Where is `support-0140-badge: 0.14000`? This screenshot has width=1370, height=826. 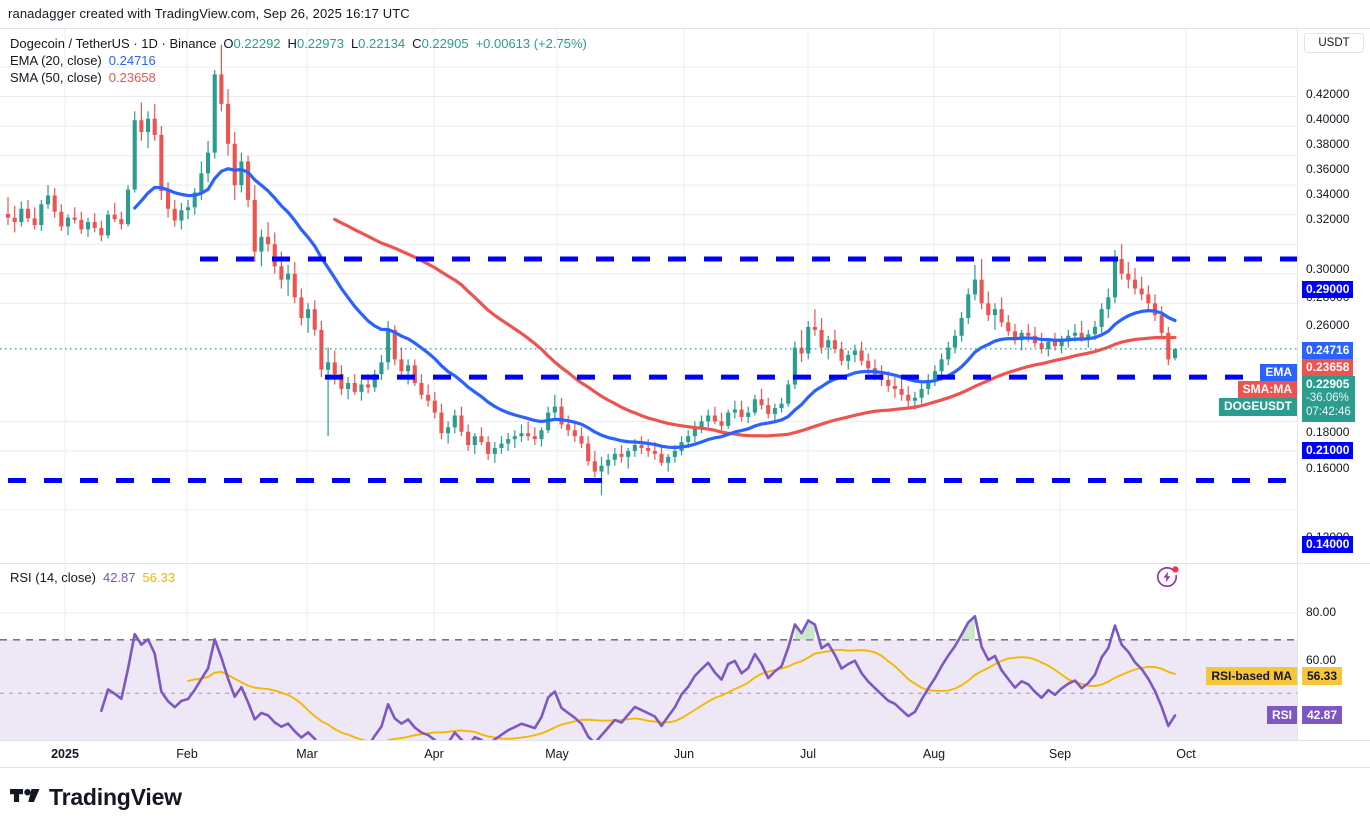 support-0140-badge: 0.14000 is located at coordinates (1328, 544).